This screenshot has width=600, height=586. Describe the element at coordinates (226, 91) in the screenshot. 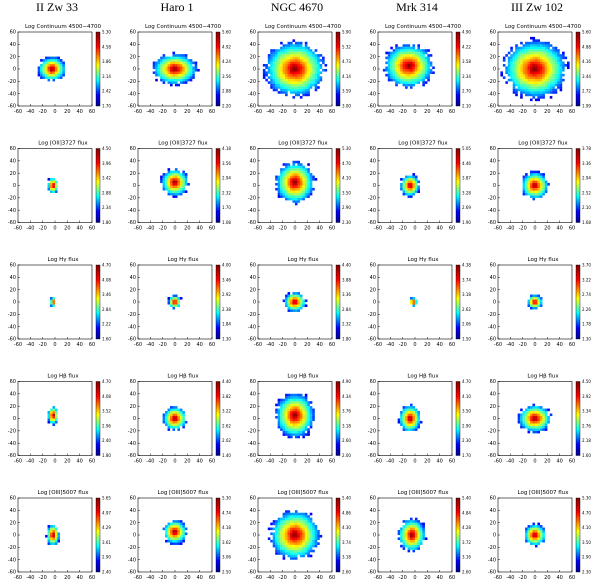

I see `colorbar-label: 2.88` at that location.